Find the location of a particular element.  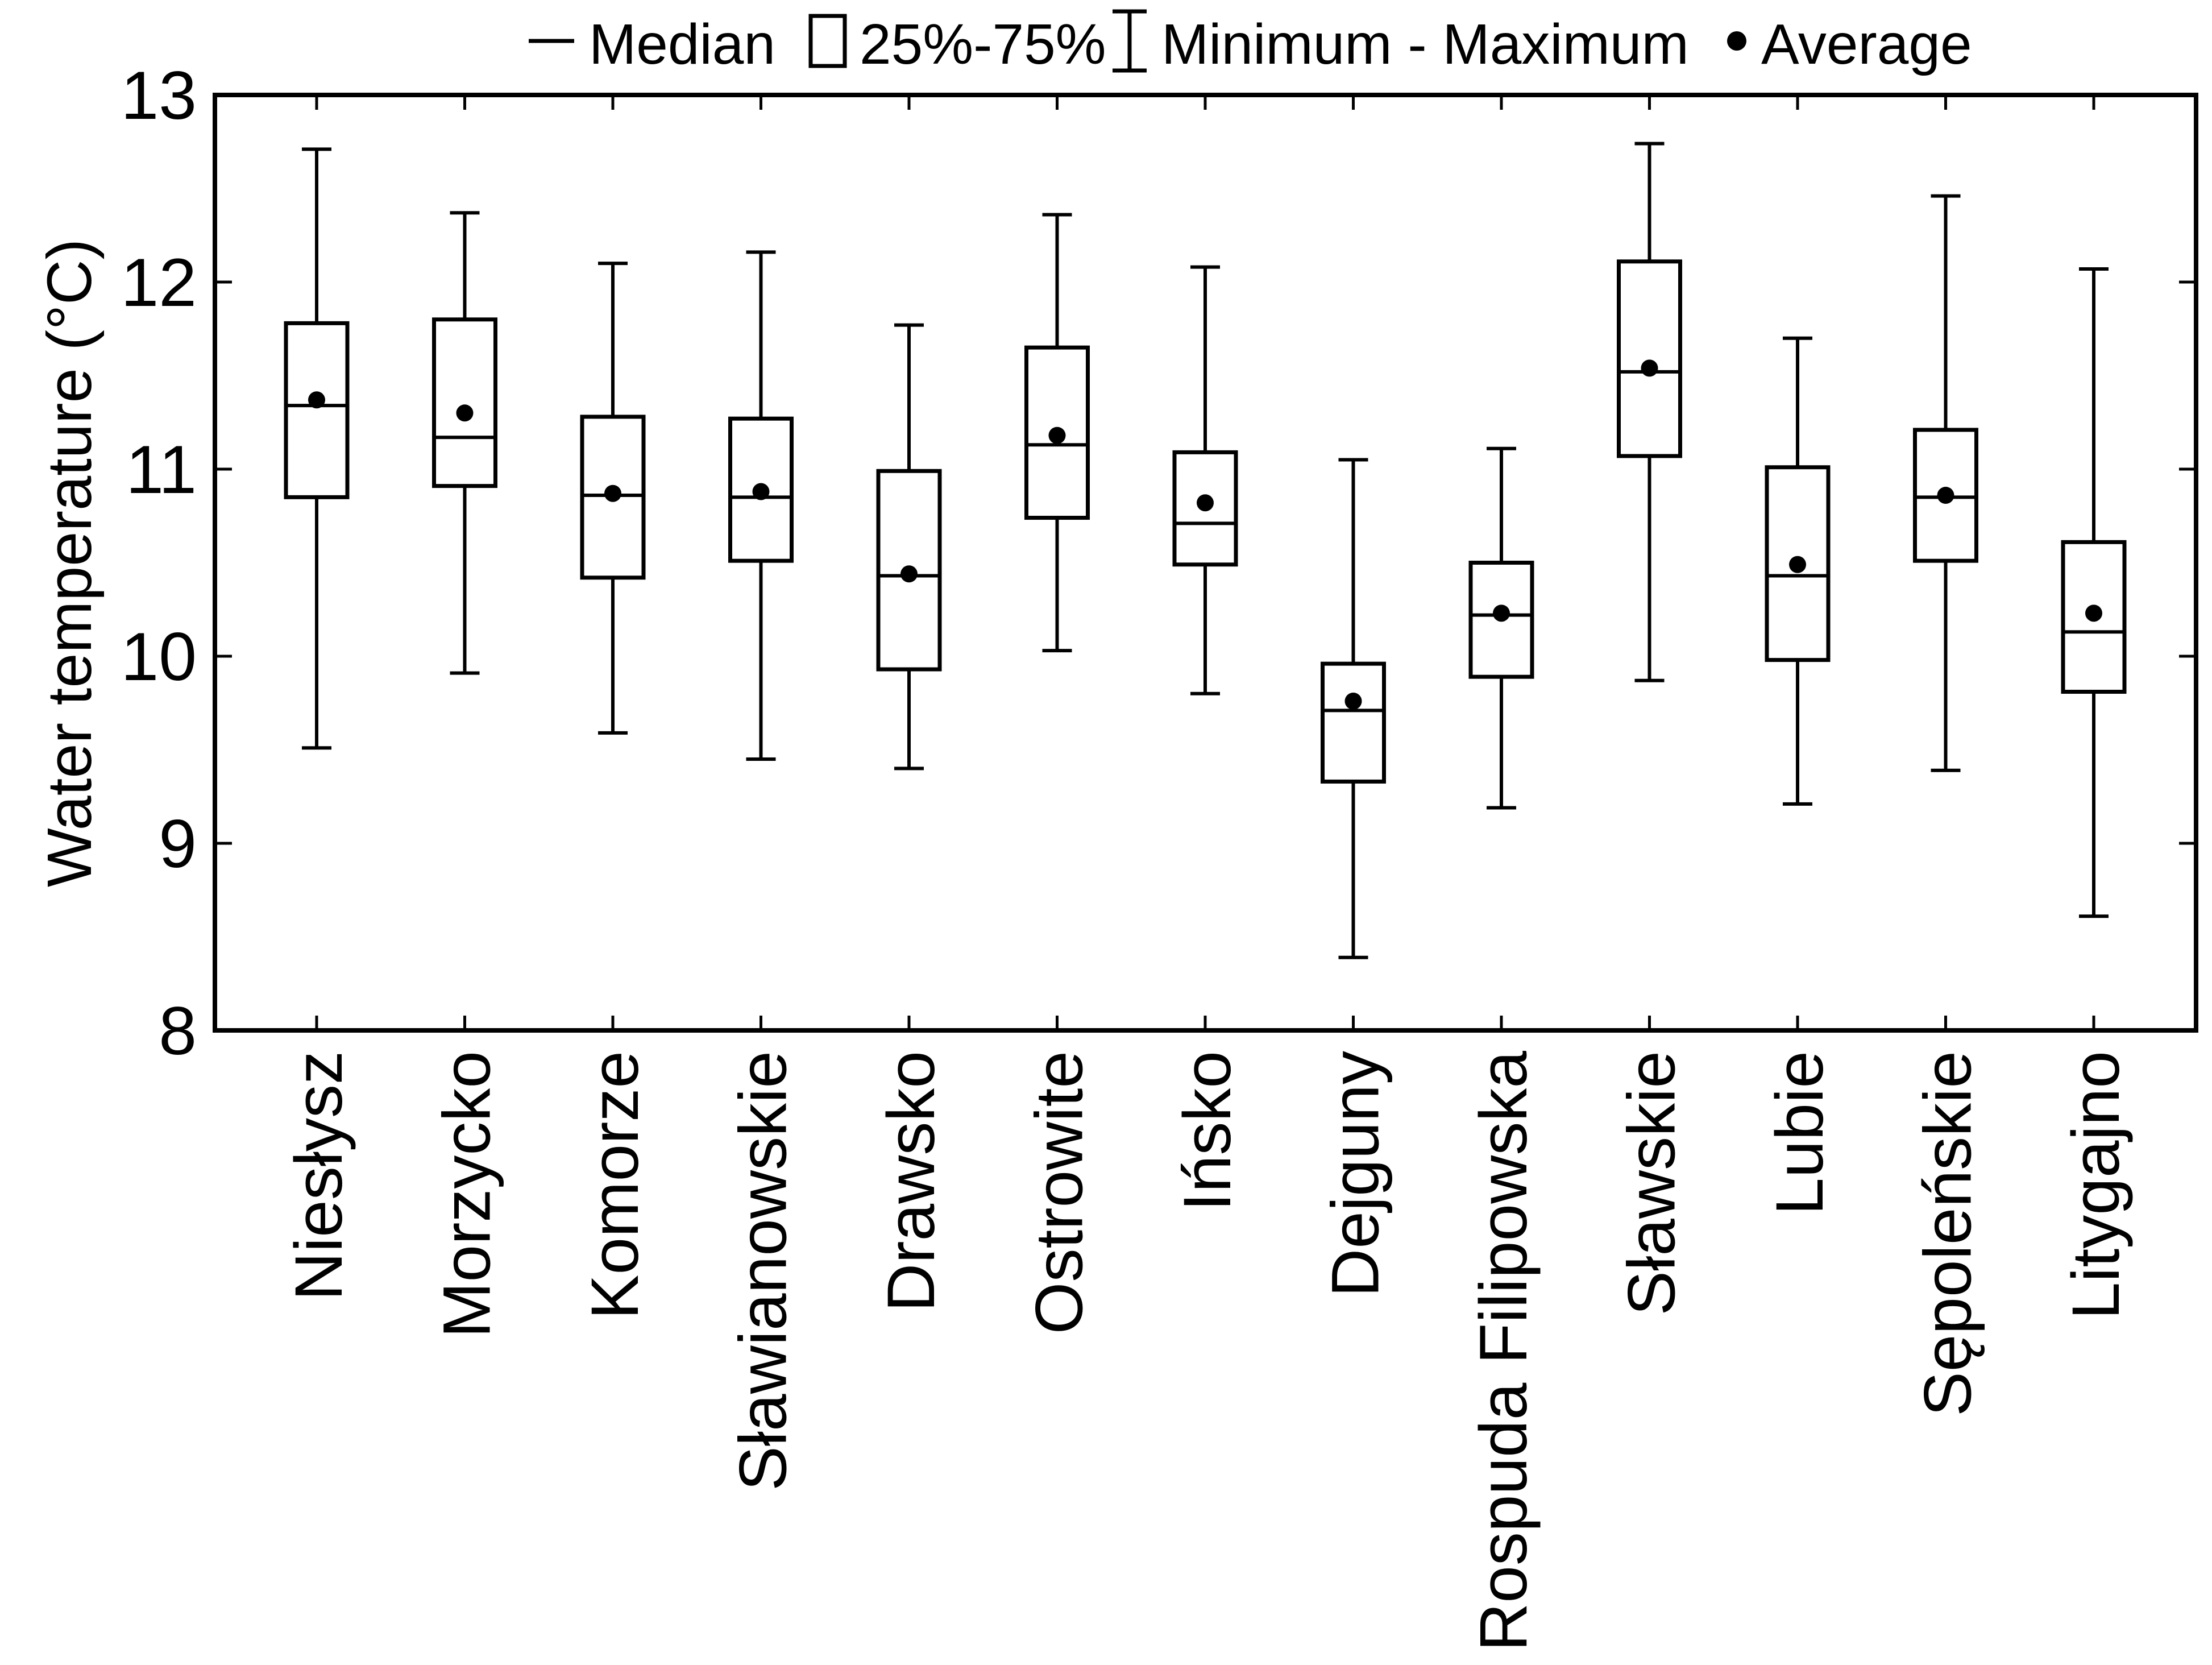

x-axis-label: Lubie is located at coordinates (1799, 1133).